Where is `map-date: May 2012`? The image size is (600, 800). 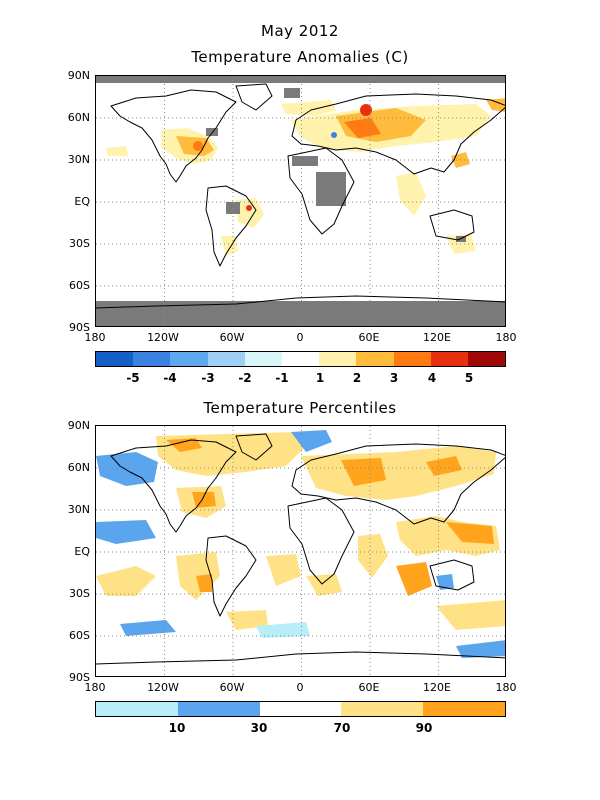 map-date: May 2012 is located at coordinates (300, 31).